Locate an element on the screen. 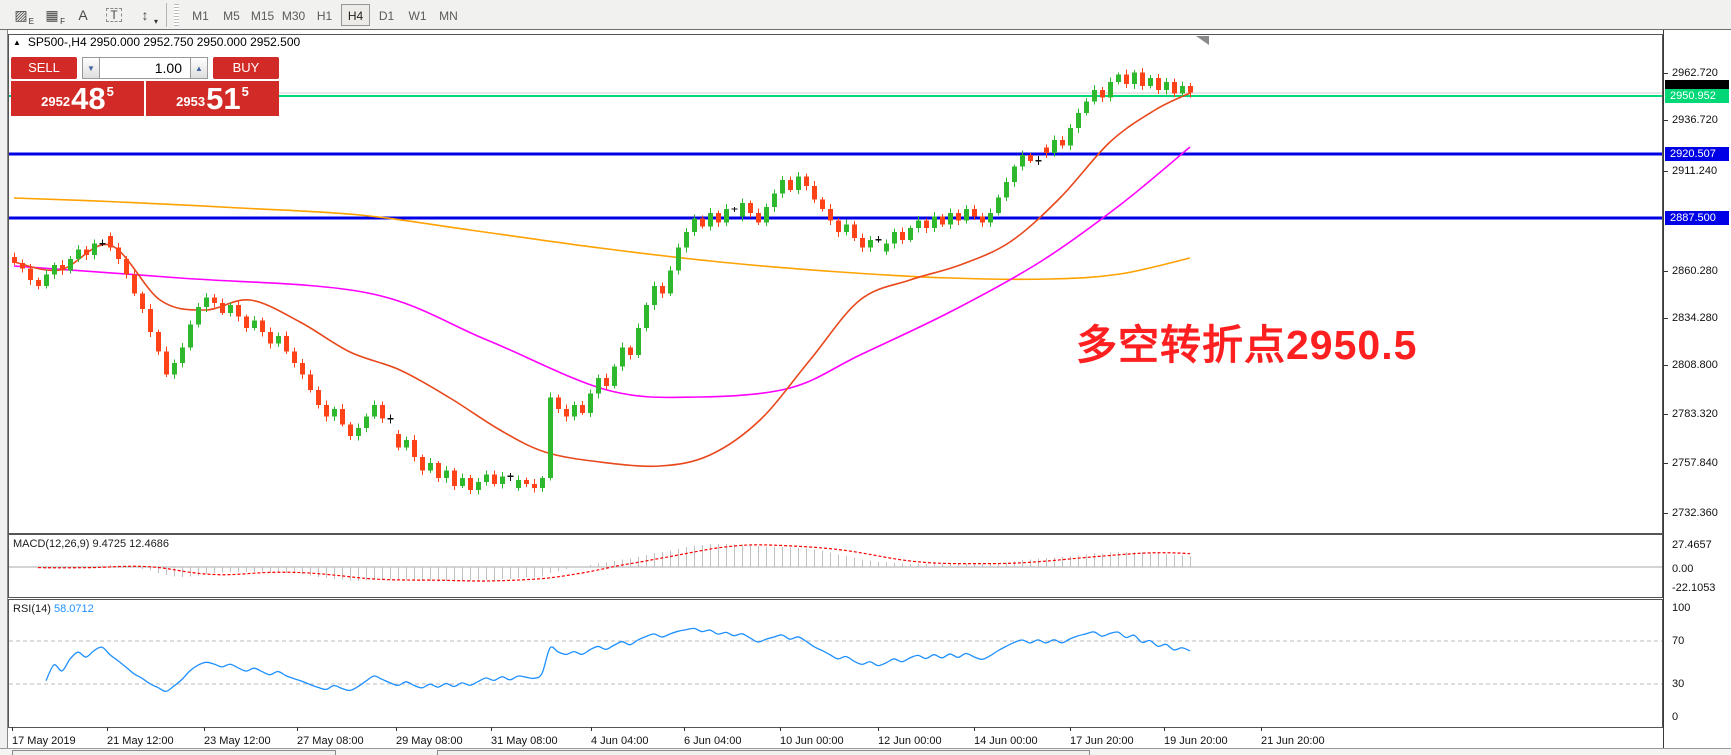 Image resolution: width=1731 pixels, height=755 pixels. rsi-name: RSI(14) is located at coordinates (32, 609).